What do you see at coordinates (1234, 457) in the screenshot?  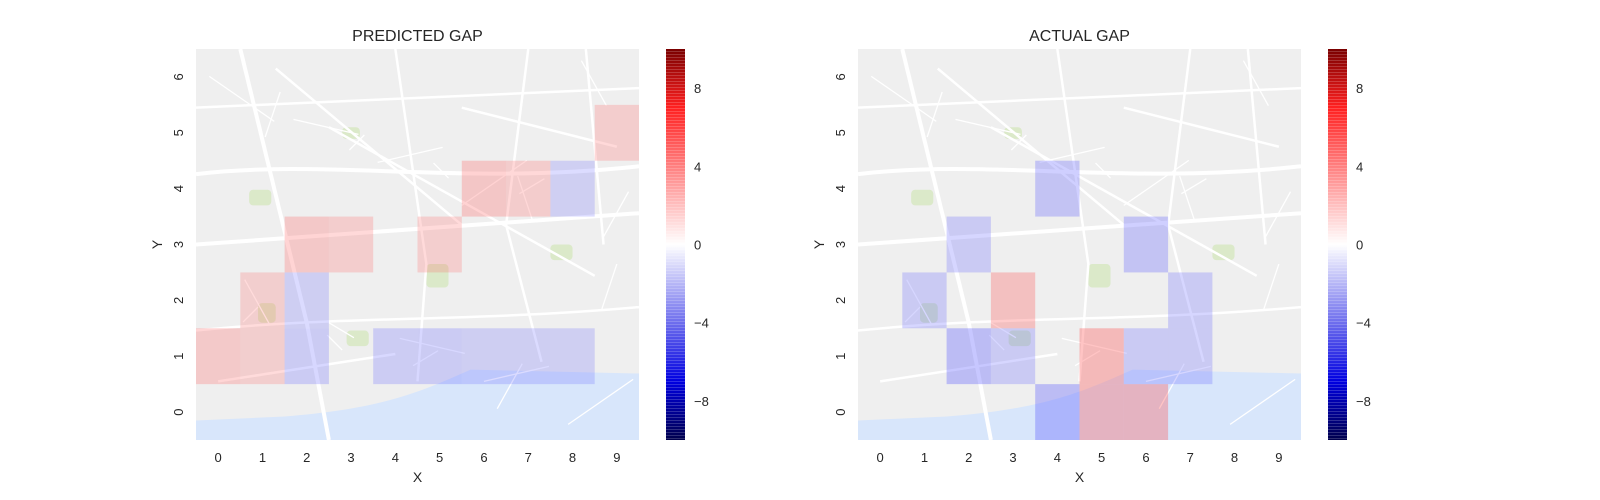 I see `x-tick-label: 8` at bounding box center [1234, 457].